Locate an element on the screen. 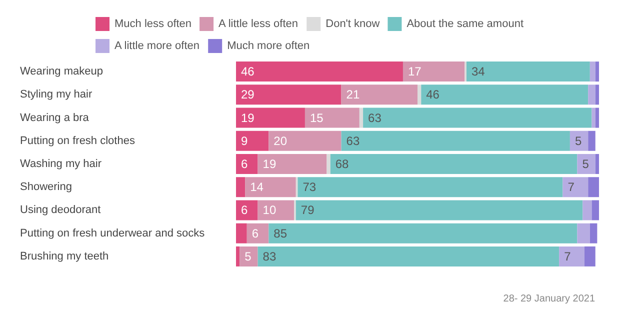  y-tick-label: Styling my hair is located at coordinates (56, 94).